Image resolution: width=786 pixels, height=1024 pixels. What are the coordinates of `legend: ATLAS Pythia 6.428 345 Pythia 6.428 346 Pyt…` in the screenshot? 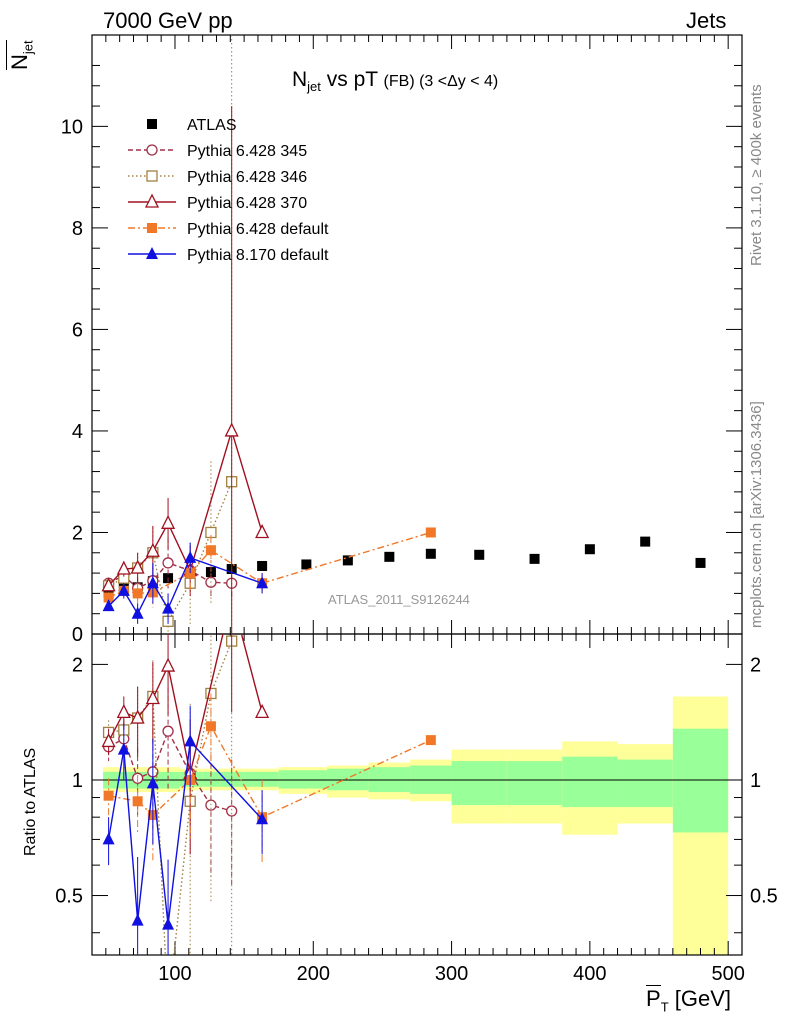 It's located at (228, 190).